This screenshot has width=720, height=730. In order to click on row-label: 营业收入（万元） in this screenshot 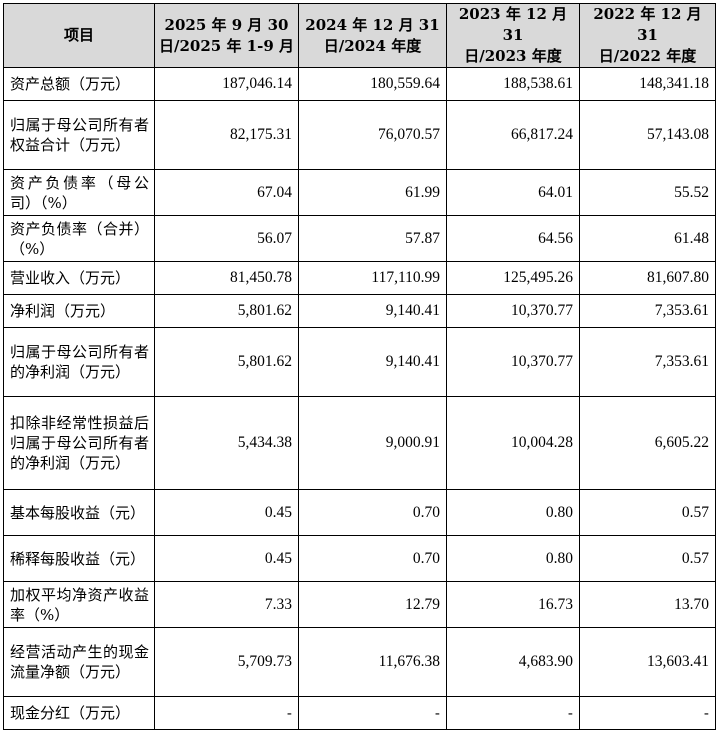, I will do `click(79, 278)`.